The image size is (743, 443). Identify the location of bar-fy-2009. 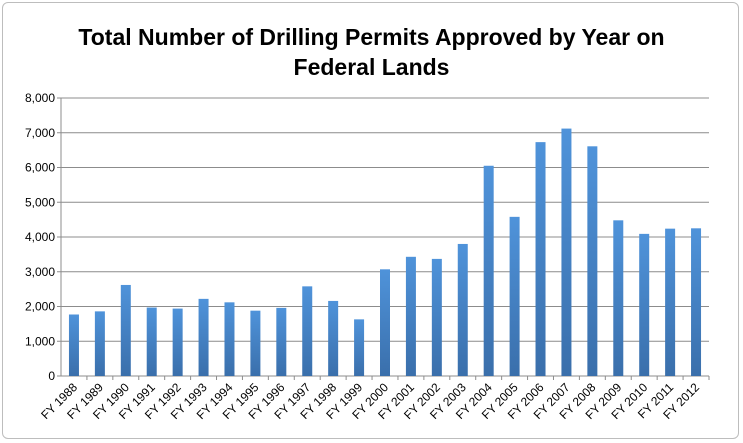
(618, 298).